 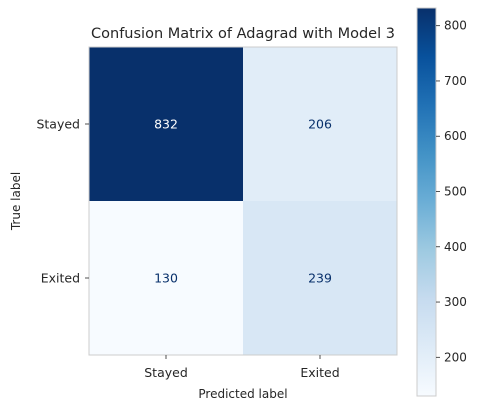 I want to click on y-tick-labels: Stayed Exited, so click(x=62, y=201).